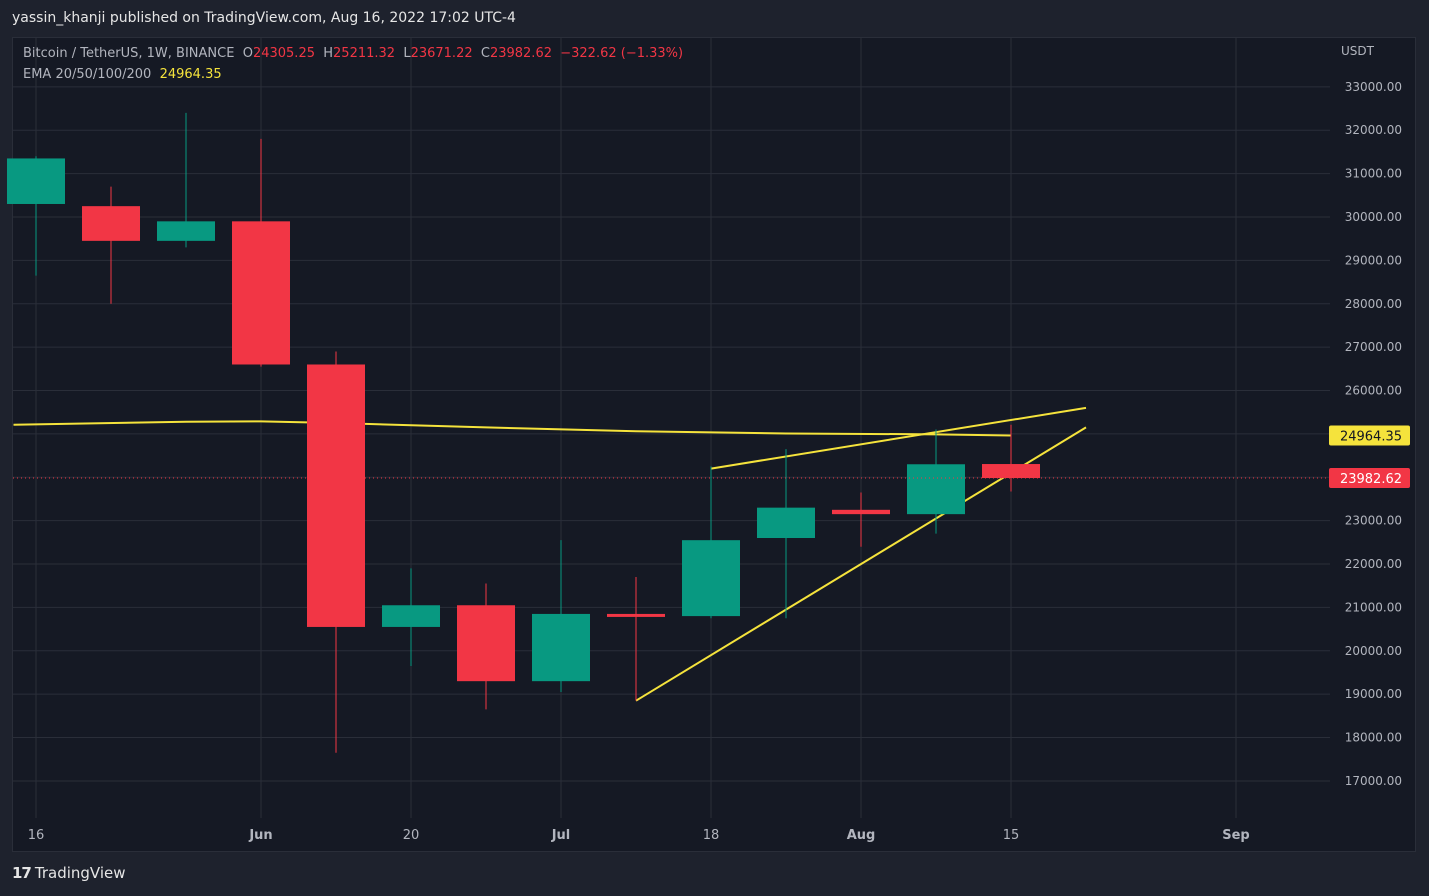  I want to click on legend-close-value: 23982.62, so click(520, 53).